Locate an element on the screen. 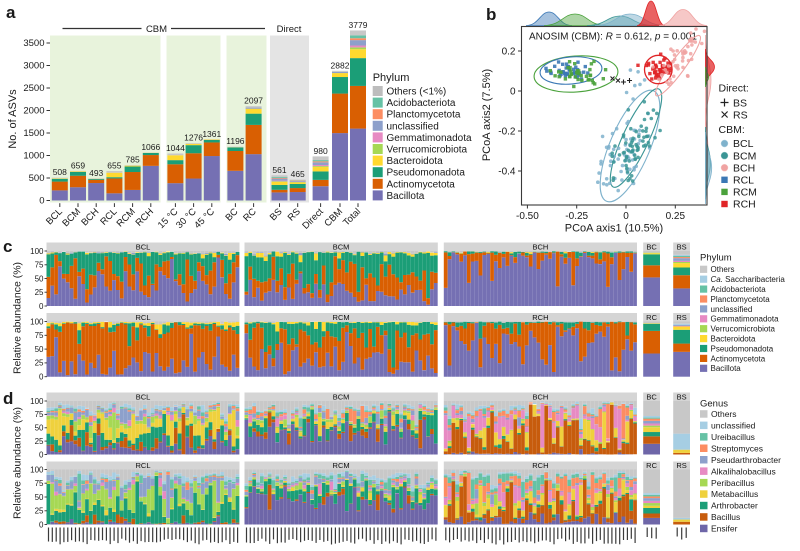  svg-text: BS is located at coordinates (682, 246).